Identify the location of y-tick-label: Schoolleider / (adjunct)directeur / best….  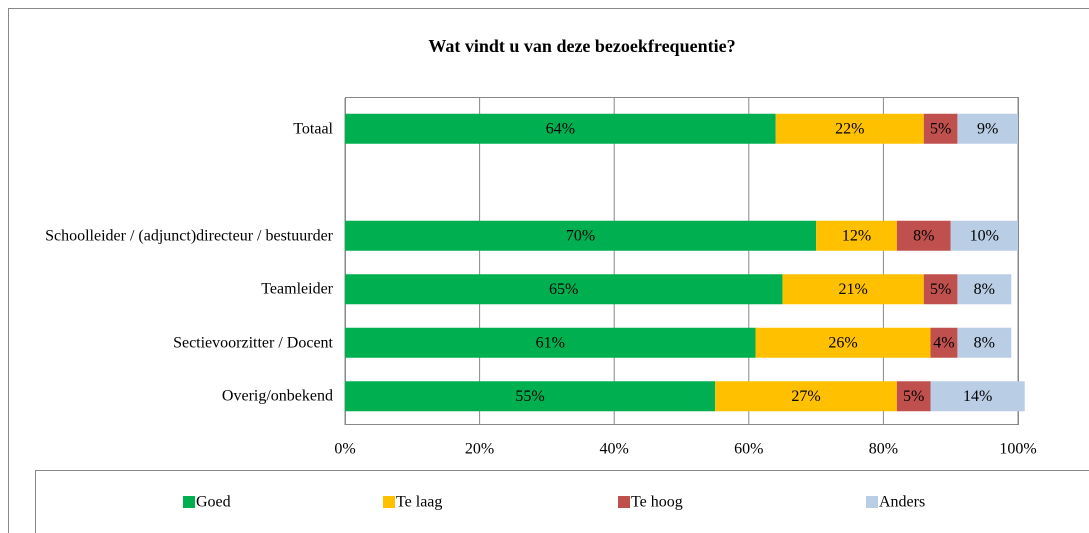
(189, 236).